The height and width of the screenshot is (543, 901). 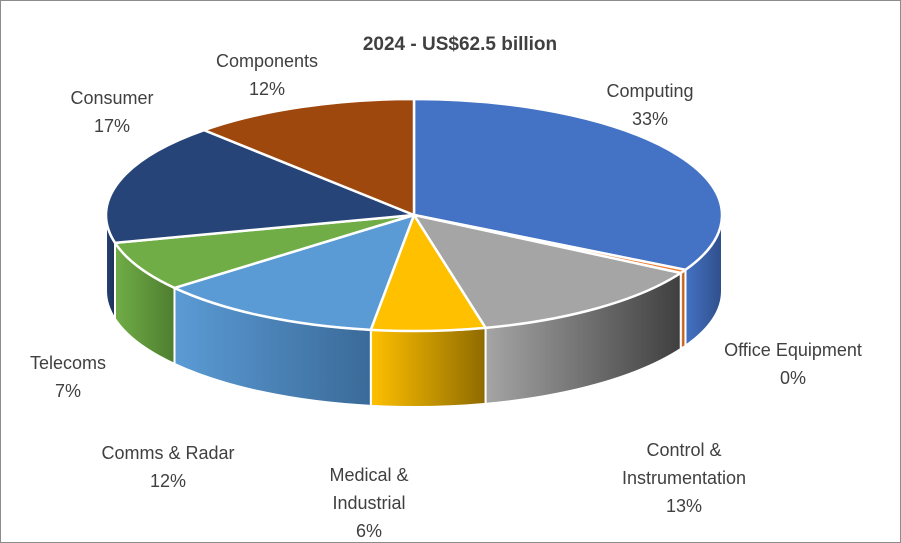 I want to click on data-label-control-instrumentation: Control & Instrumentation 13%, so click(x=684, y=478).